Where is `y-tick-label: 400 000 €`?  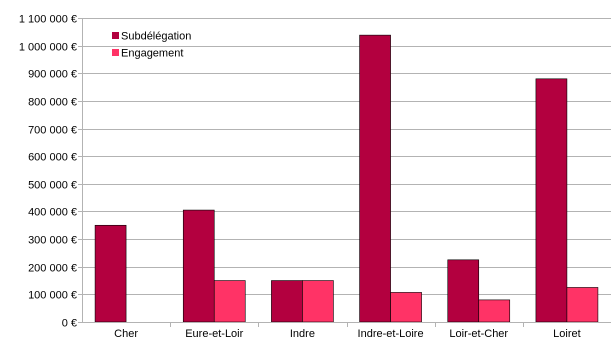 y-tick-label: 400 000 € is located at coordinates (52, 213).